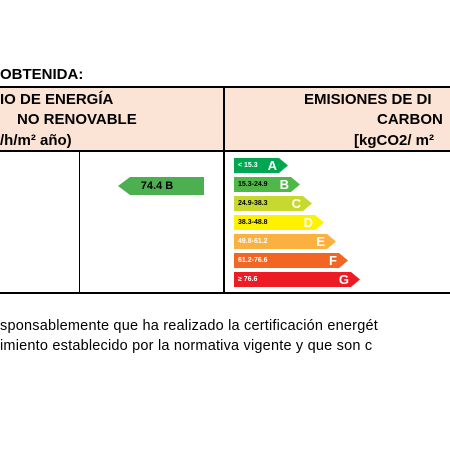  What do you see at coordinates (410, 119) in the screenshot?
I see `emissions-header-line2: CARBON` at bounding box center [410, 119].